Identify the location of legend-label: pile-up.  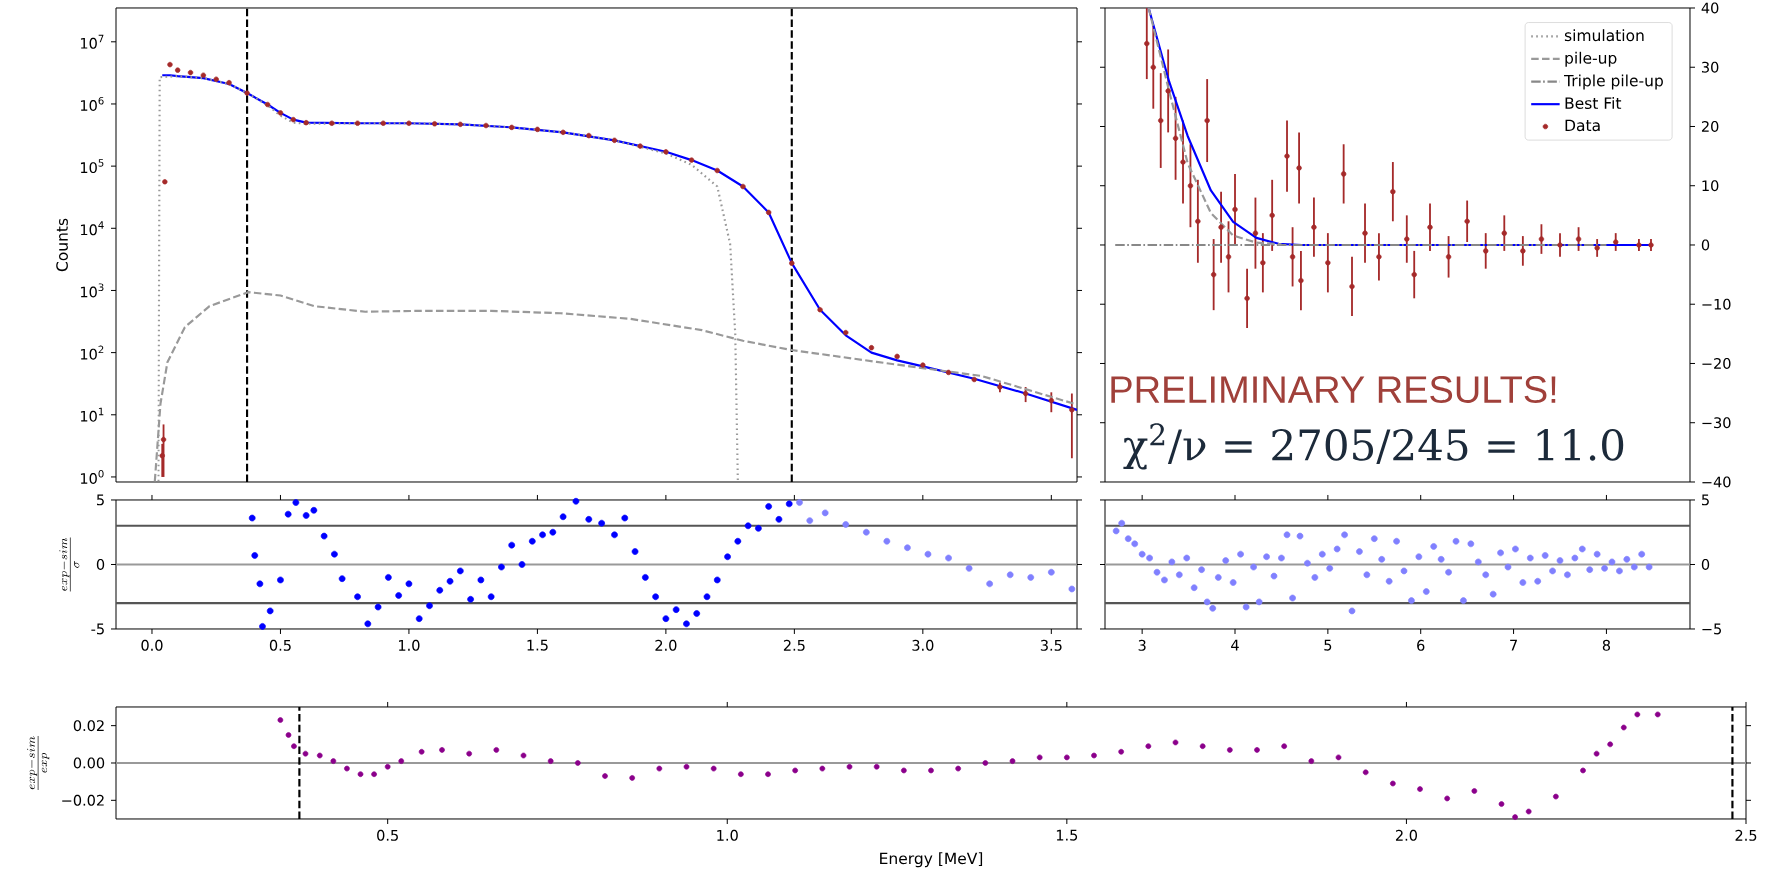
(1591, 59).